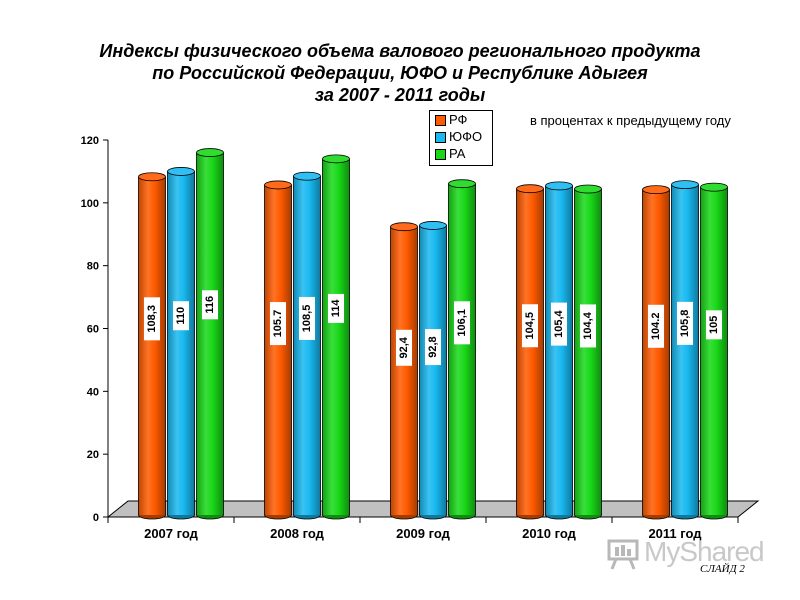  What do you see at coordinates (675, 533) in the screenshot?
I see `x-tick-label: 2011 год` at bounding box center [675, 533].